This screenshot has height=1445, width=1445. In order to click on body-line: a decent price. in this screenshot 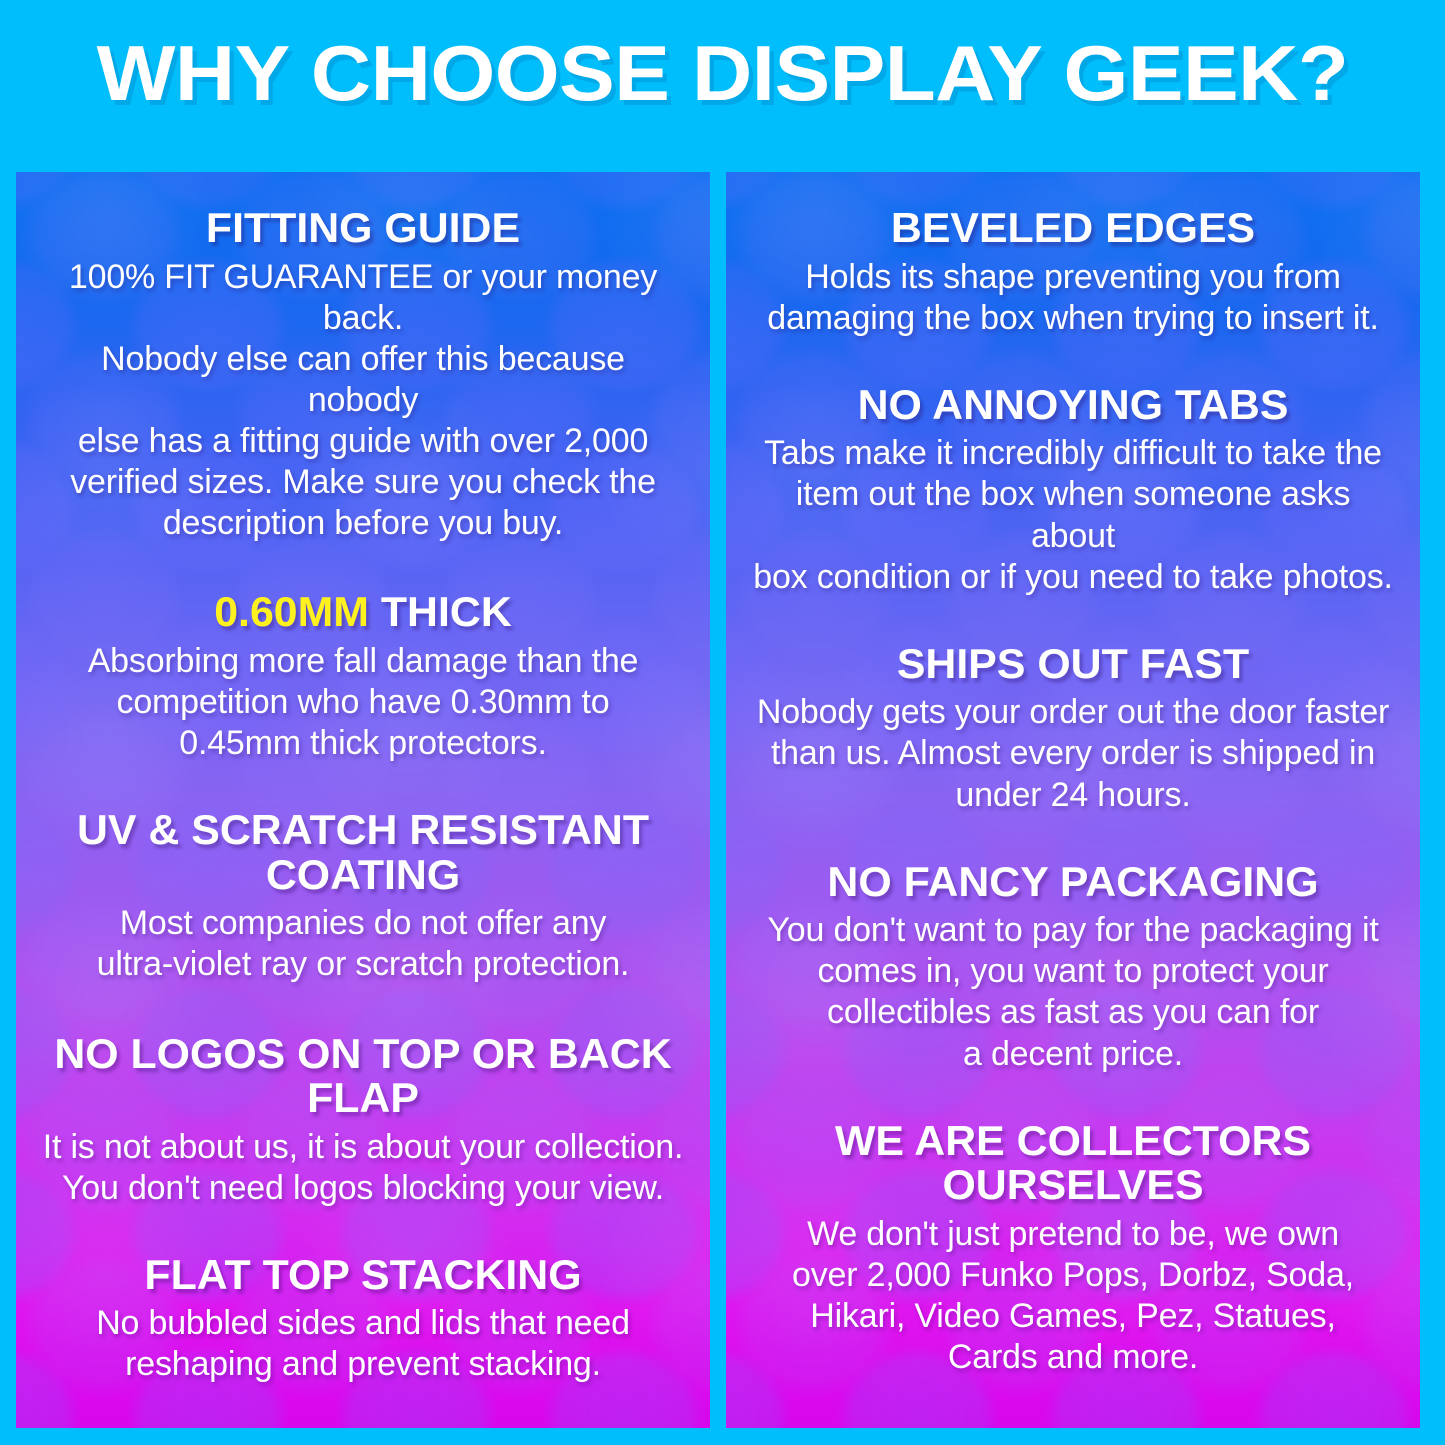, I will do `click(1073, 1053)`.